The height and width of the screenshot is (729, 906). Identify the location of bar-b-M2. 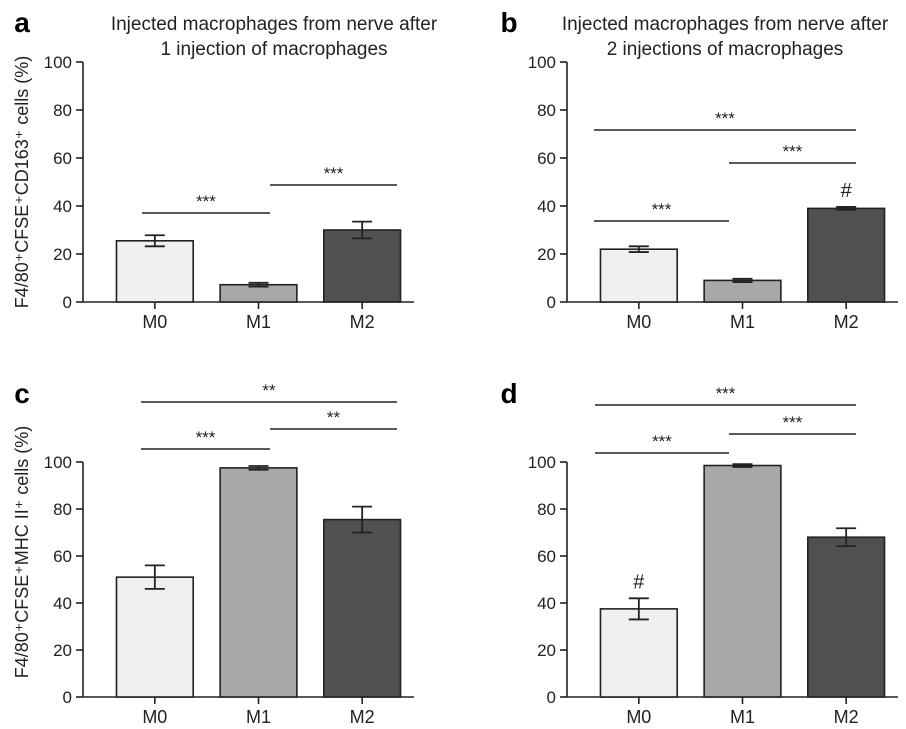
(846, 255).